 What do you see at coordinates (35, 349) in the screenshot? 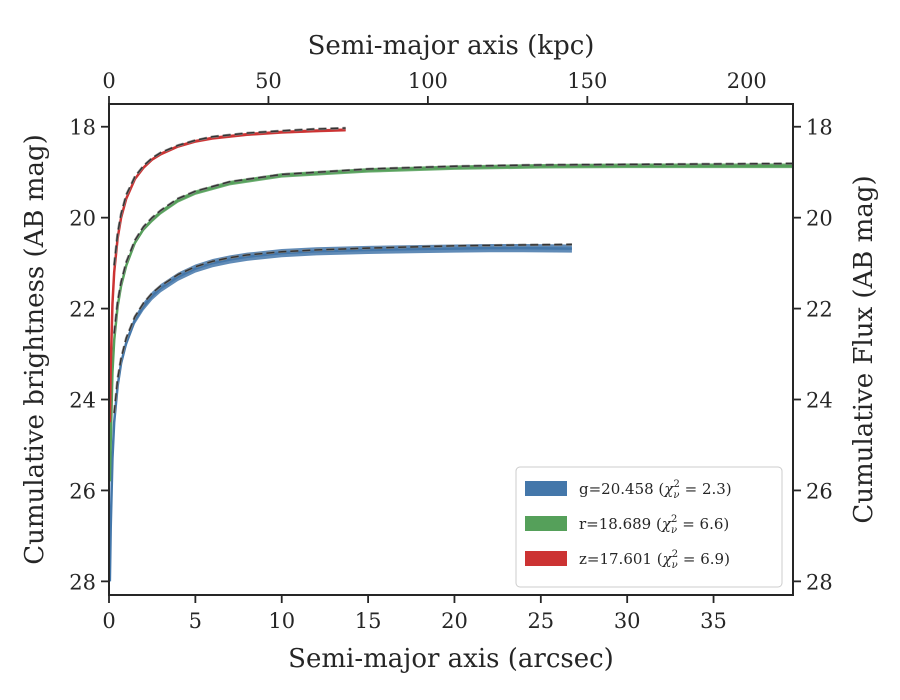
I see `y-axis-title: Cumulative brightness (AB mag)` at bounding box center [35, 349].